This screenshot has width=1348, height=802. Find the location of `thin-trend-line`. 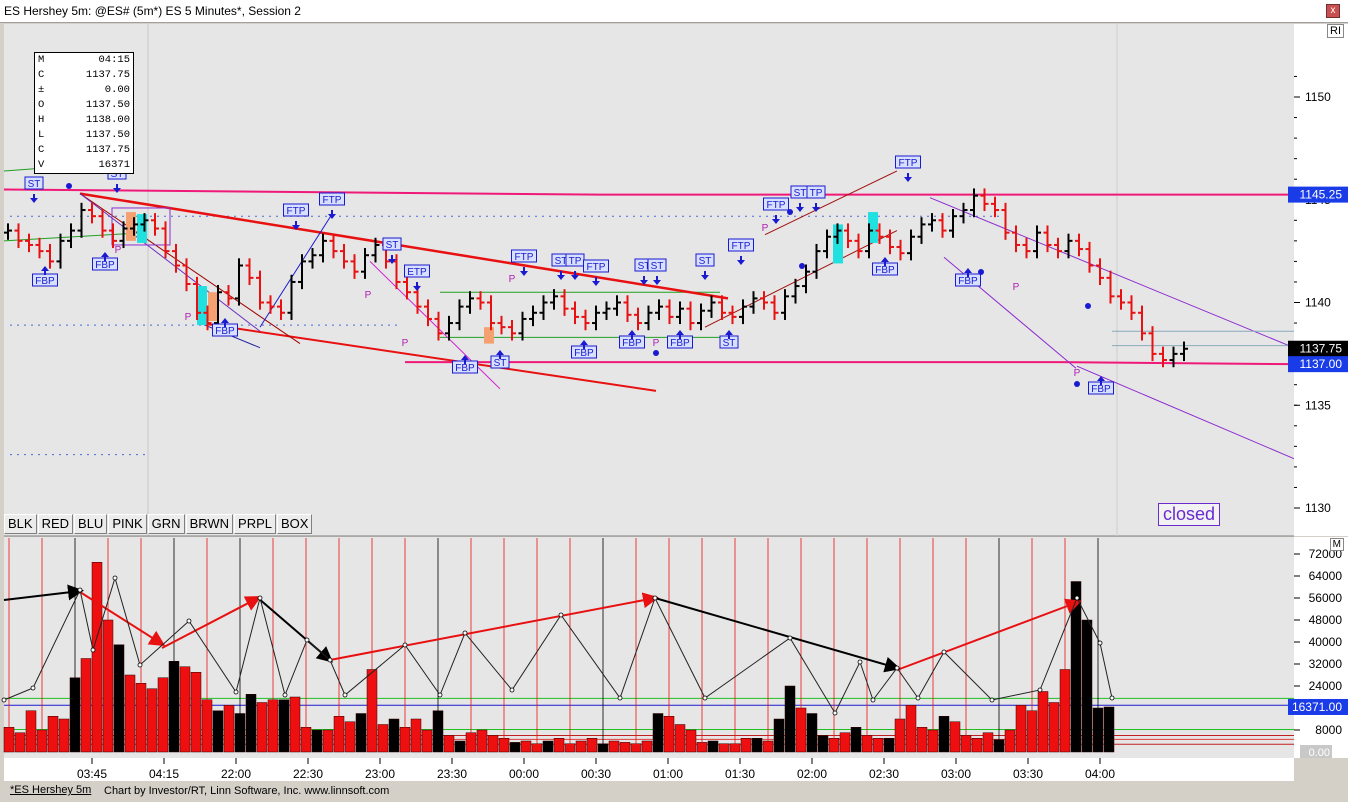

thin-trend-line is located at coordinates (435, 325).